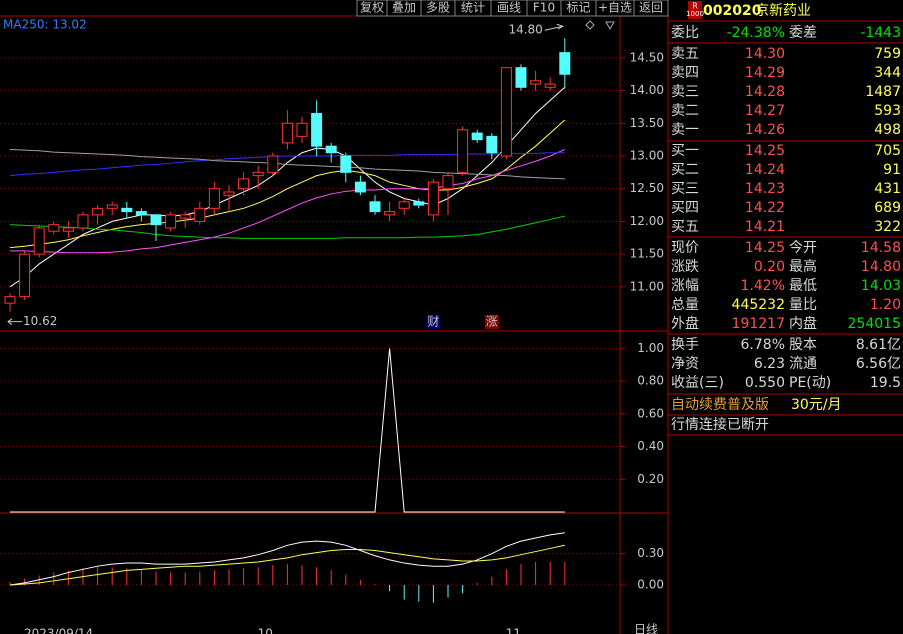 The image size is (903, 634). I want to click on book-label: 卖二, so click(685, 111).